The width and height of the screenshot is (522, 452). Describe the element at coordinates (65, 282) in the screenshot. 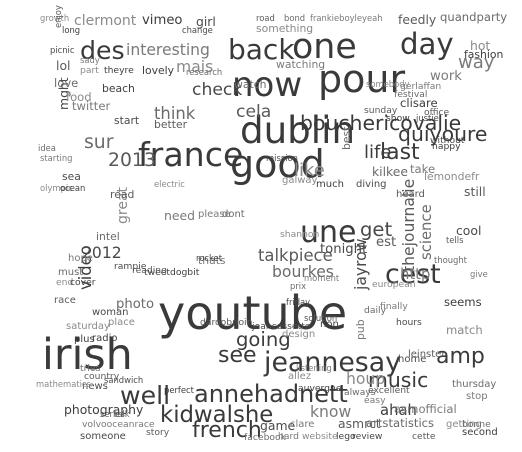

I see `word-end: end` at that location.